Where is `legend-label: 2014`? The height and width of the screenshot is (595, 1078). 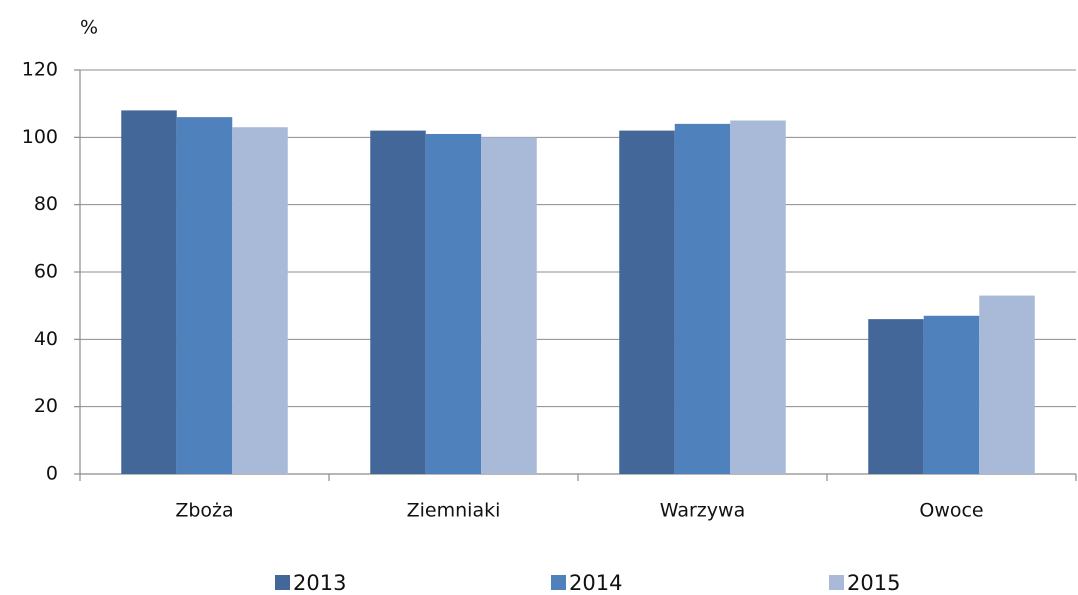
legend-label: 2014 is located at coordinates (595, 583).